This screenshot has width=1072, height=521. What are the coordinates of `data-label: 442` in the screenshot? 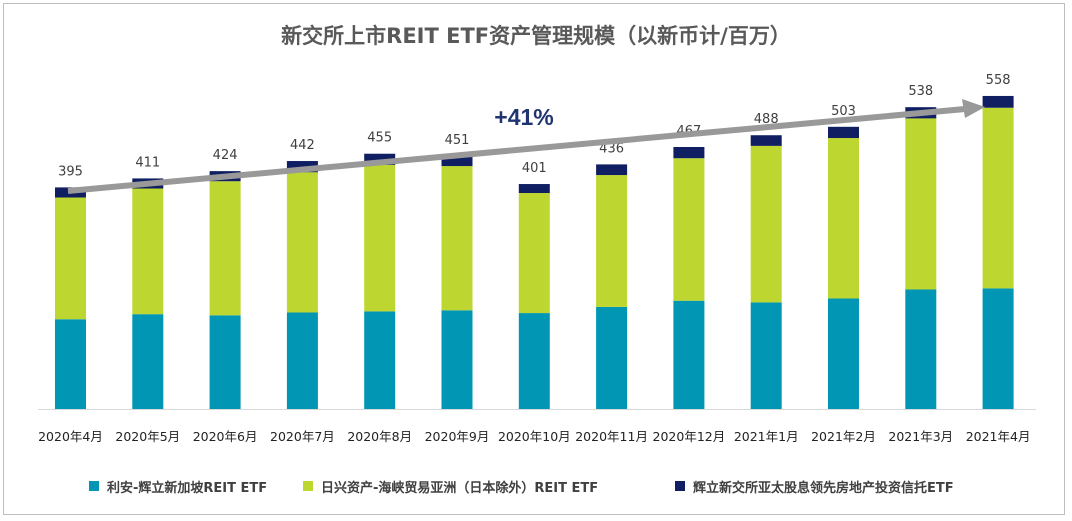 It's located at (302, 145).